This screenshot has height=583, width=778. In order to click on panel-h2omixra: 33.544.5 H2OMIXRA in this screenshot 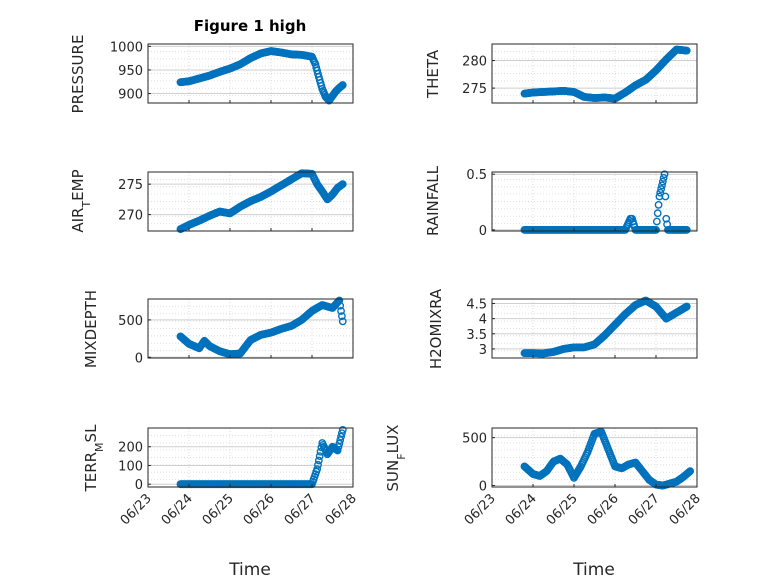, I will do `click(562, 328)`.